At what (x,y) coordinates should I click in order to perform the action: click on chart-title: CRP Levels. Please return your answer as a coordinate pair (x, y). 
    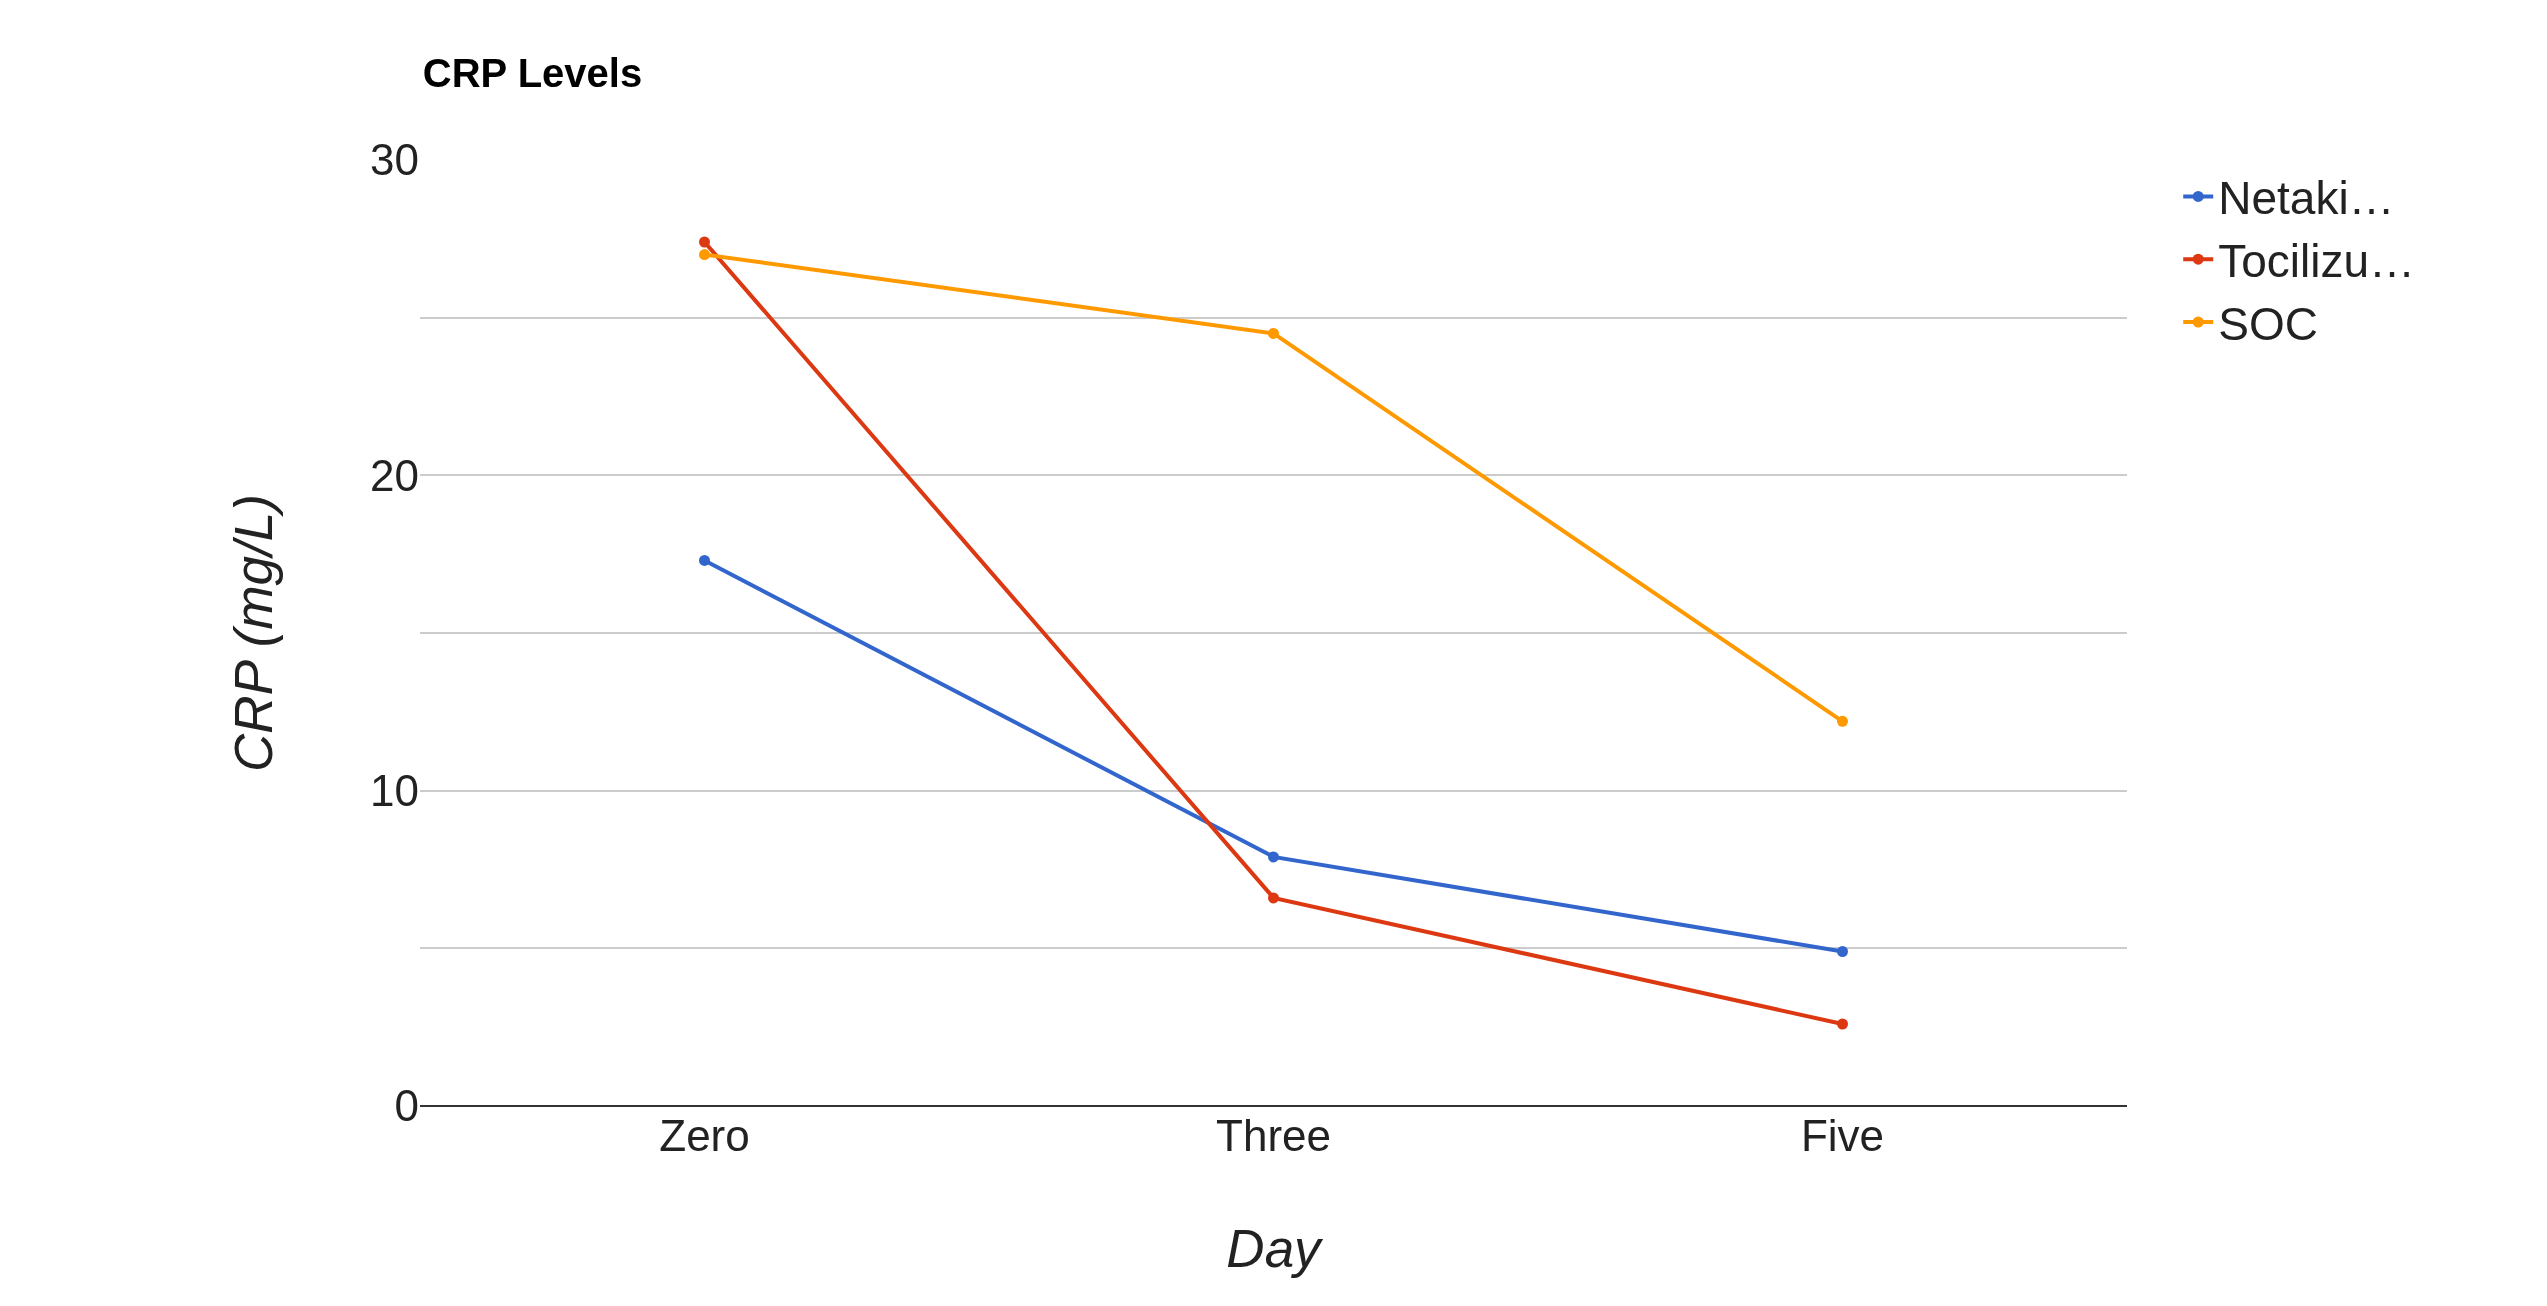
    Looking at the image, I should click on (532, 72).